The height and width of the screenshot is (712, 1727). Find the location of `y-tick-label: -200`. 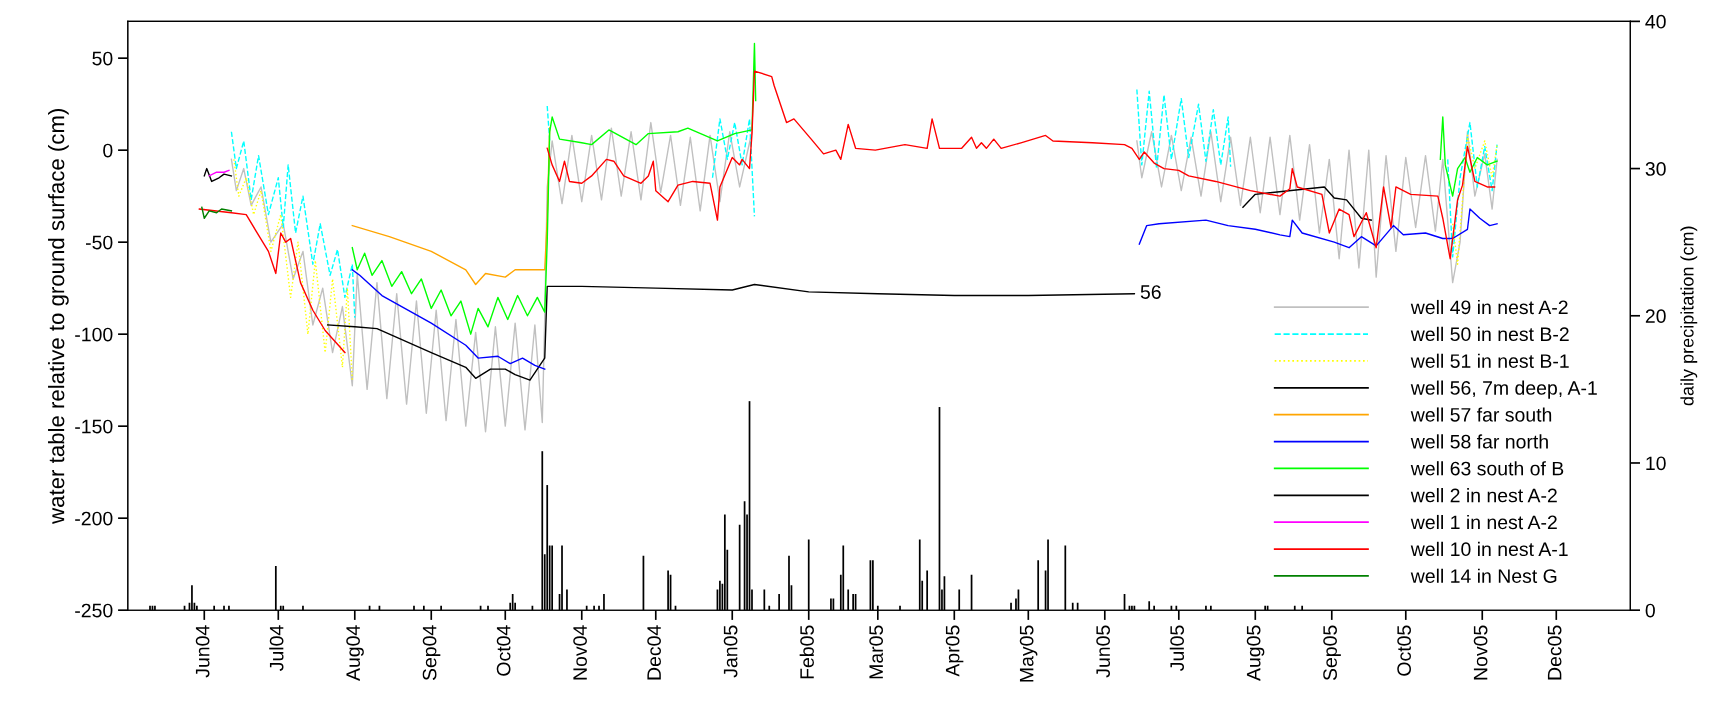

y-tick-label: -200 is located at coordinates (94, 518).